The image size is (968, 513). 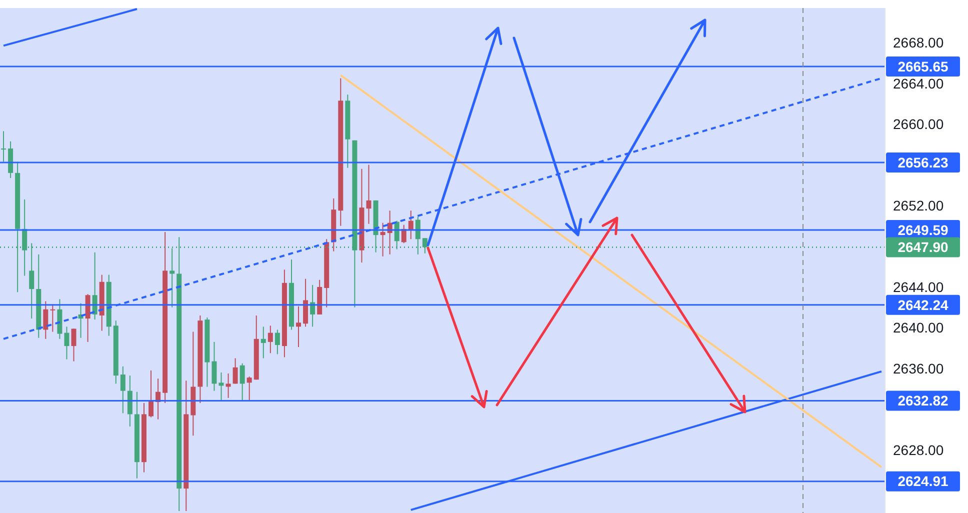 What do you see at coordinates (918, 205) in the screenshot?
I see `y-tick-label: 2652.00` at bounding box center [918, 205].